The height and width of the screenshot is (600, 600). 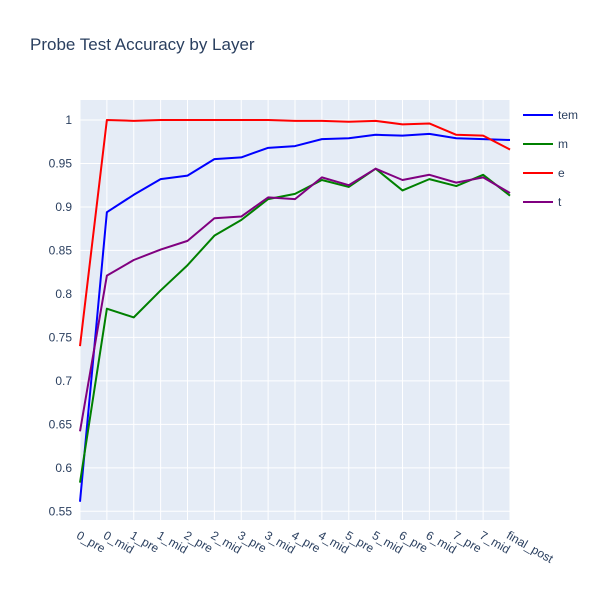 What do you see at coordinates (560, 202) in the screenshot?
I see `legend-label: t` at bounding box center [560, 202].